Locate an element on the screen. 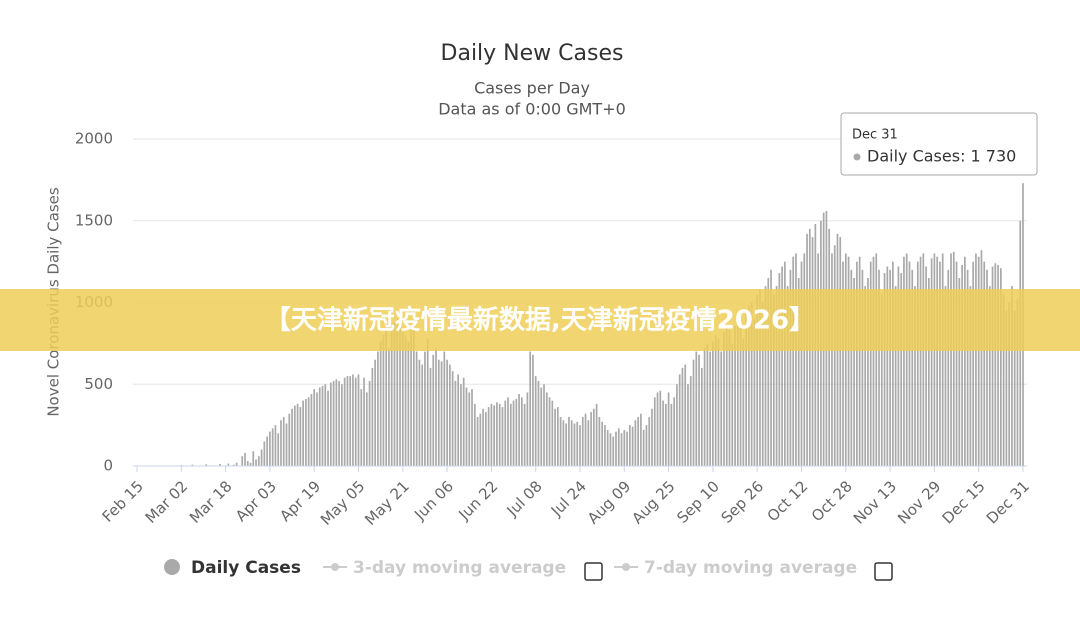  x-tick-label: Apr 03 is located at coordinates (256, 501).